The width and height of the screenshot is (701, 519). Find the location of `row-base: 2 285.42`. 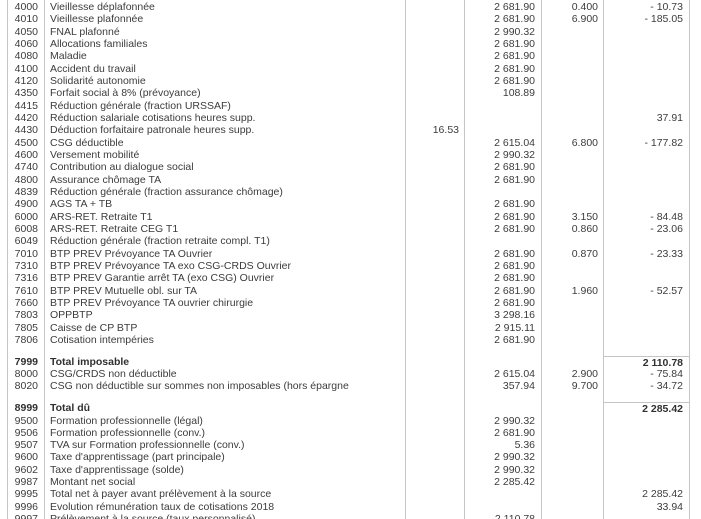

row-base: 2 285.42 is located at coordinates (514, 482).